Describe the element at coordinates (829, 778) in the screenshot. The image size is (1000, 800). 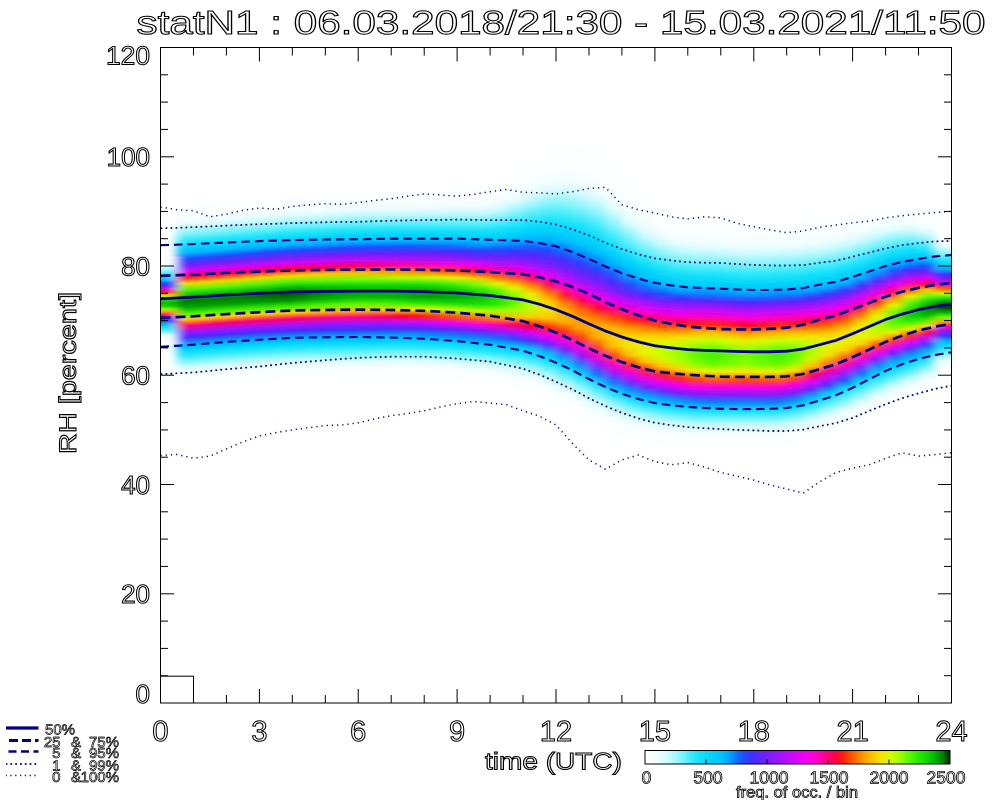
I see `svg-text: 1500` at that location.